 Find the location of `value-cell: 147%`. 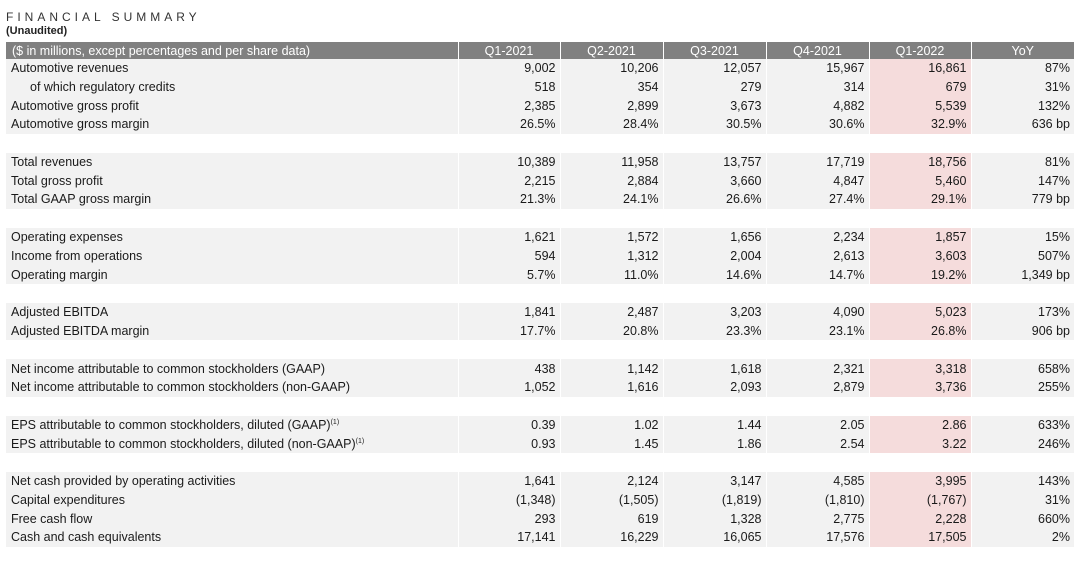

value-cell: 147% is located at coordinates (1022, 181).